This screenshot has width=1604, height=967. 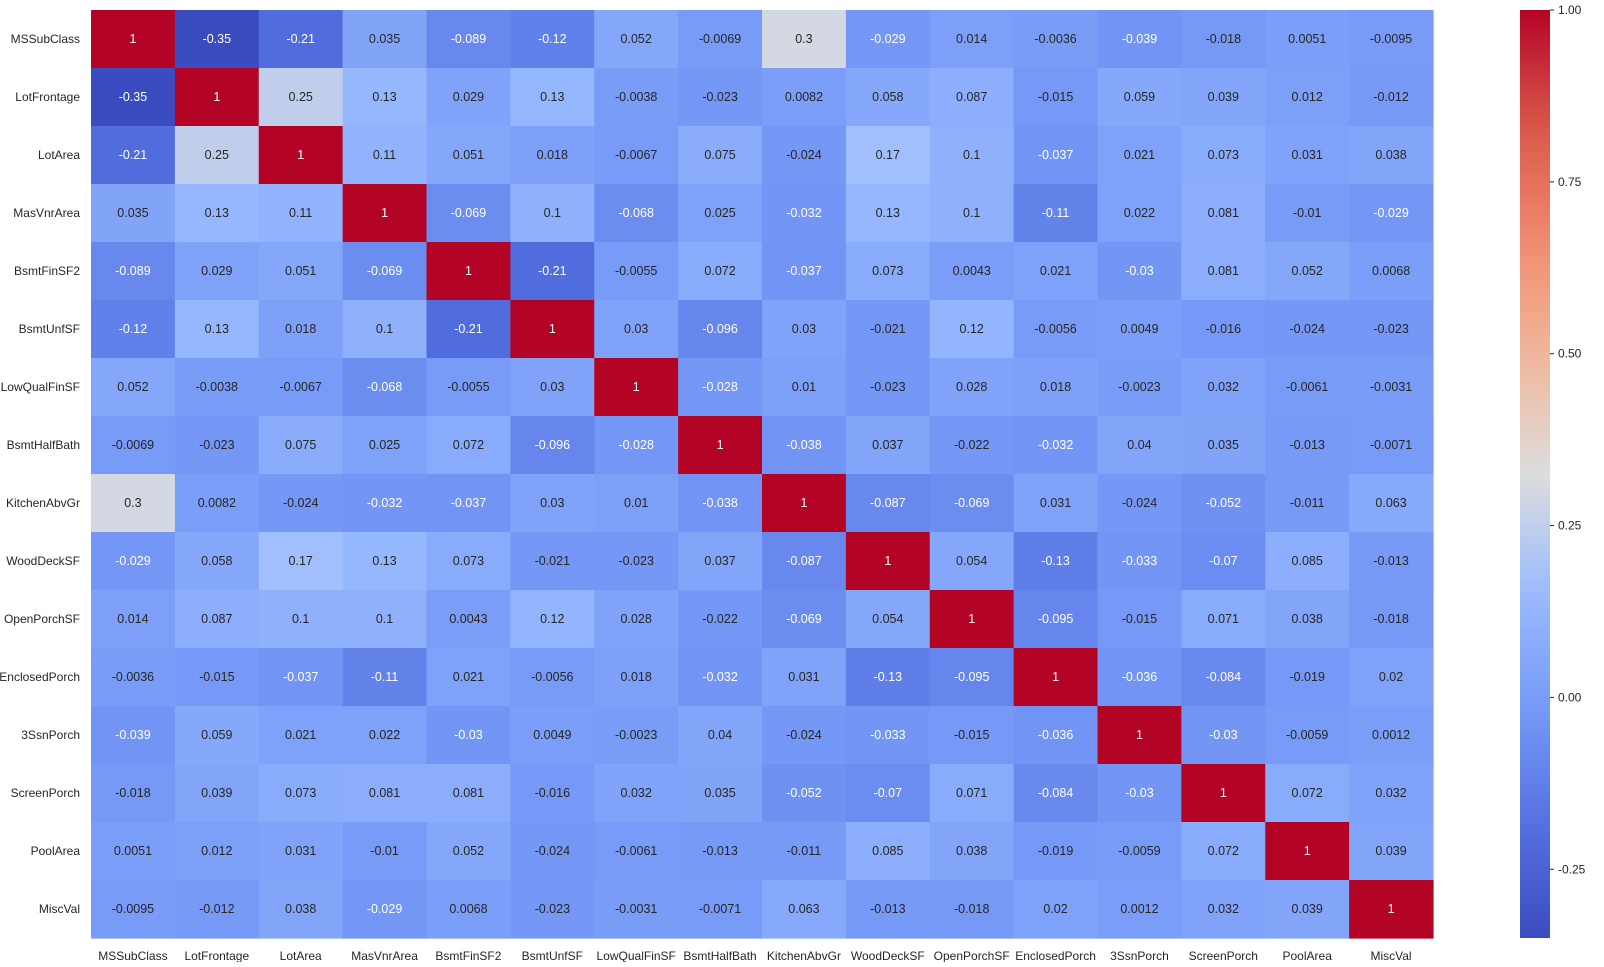 What do you see at coordinates (552, 503) in the screenshot?
I see `heatmap-cell-kitchenabvgr-bsmtunfsf` at bounding box center [552, 503].